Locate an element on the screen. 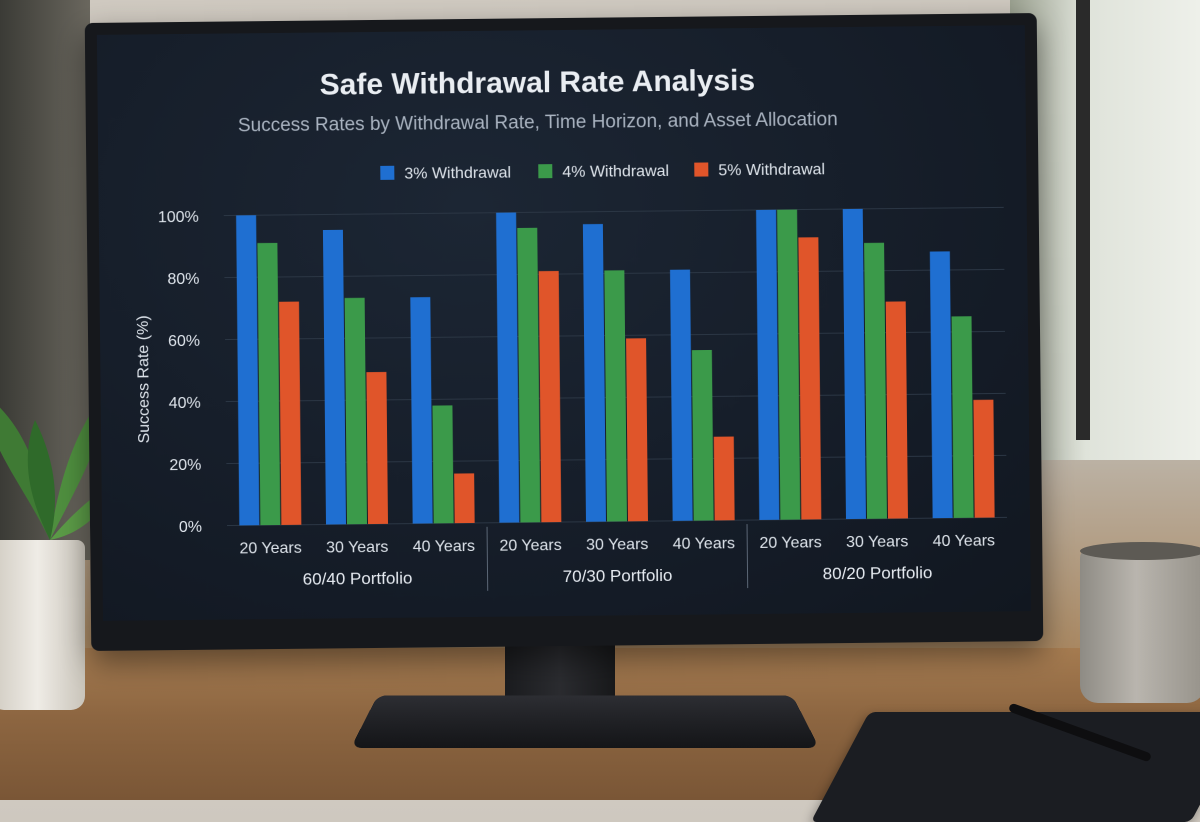 The height and width of the screenshot is (822, 1200). plant-pot is located at coordinates (42, 625).